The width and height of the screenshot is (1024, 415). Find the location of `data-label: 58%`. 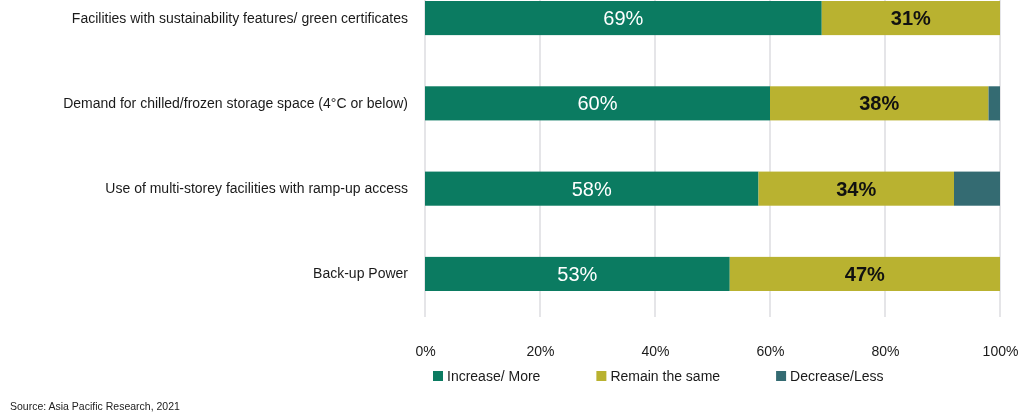

data-label: 58% is located at coordinates (591, 188).